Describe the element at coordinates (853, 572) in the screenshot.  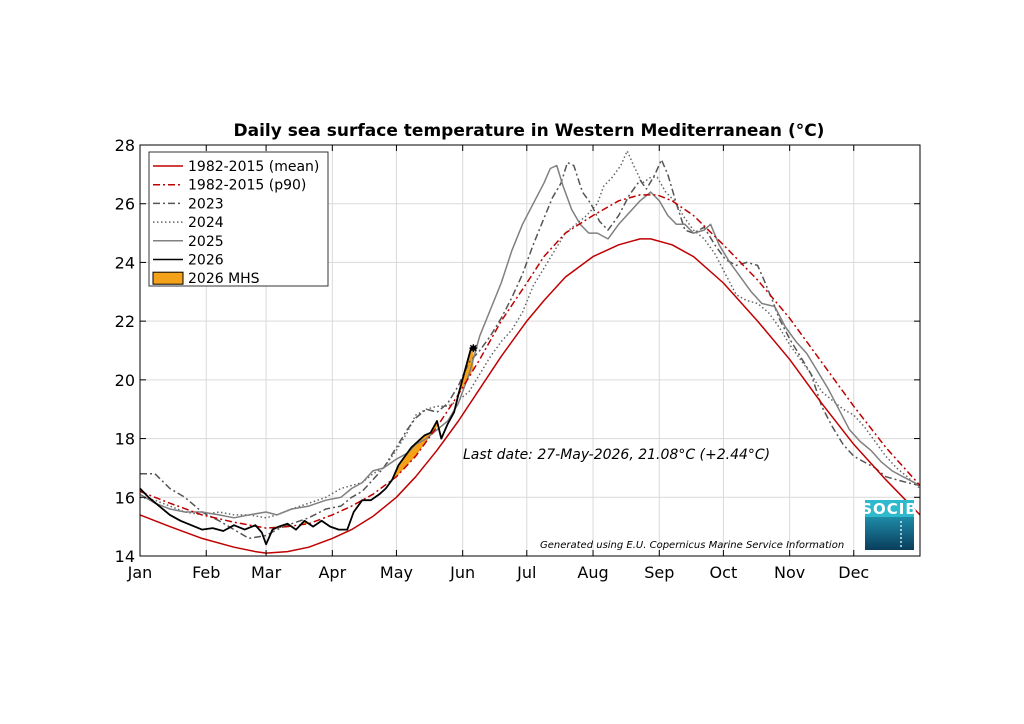
I see `x-tick-label-dec: Dec` at that location.